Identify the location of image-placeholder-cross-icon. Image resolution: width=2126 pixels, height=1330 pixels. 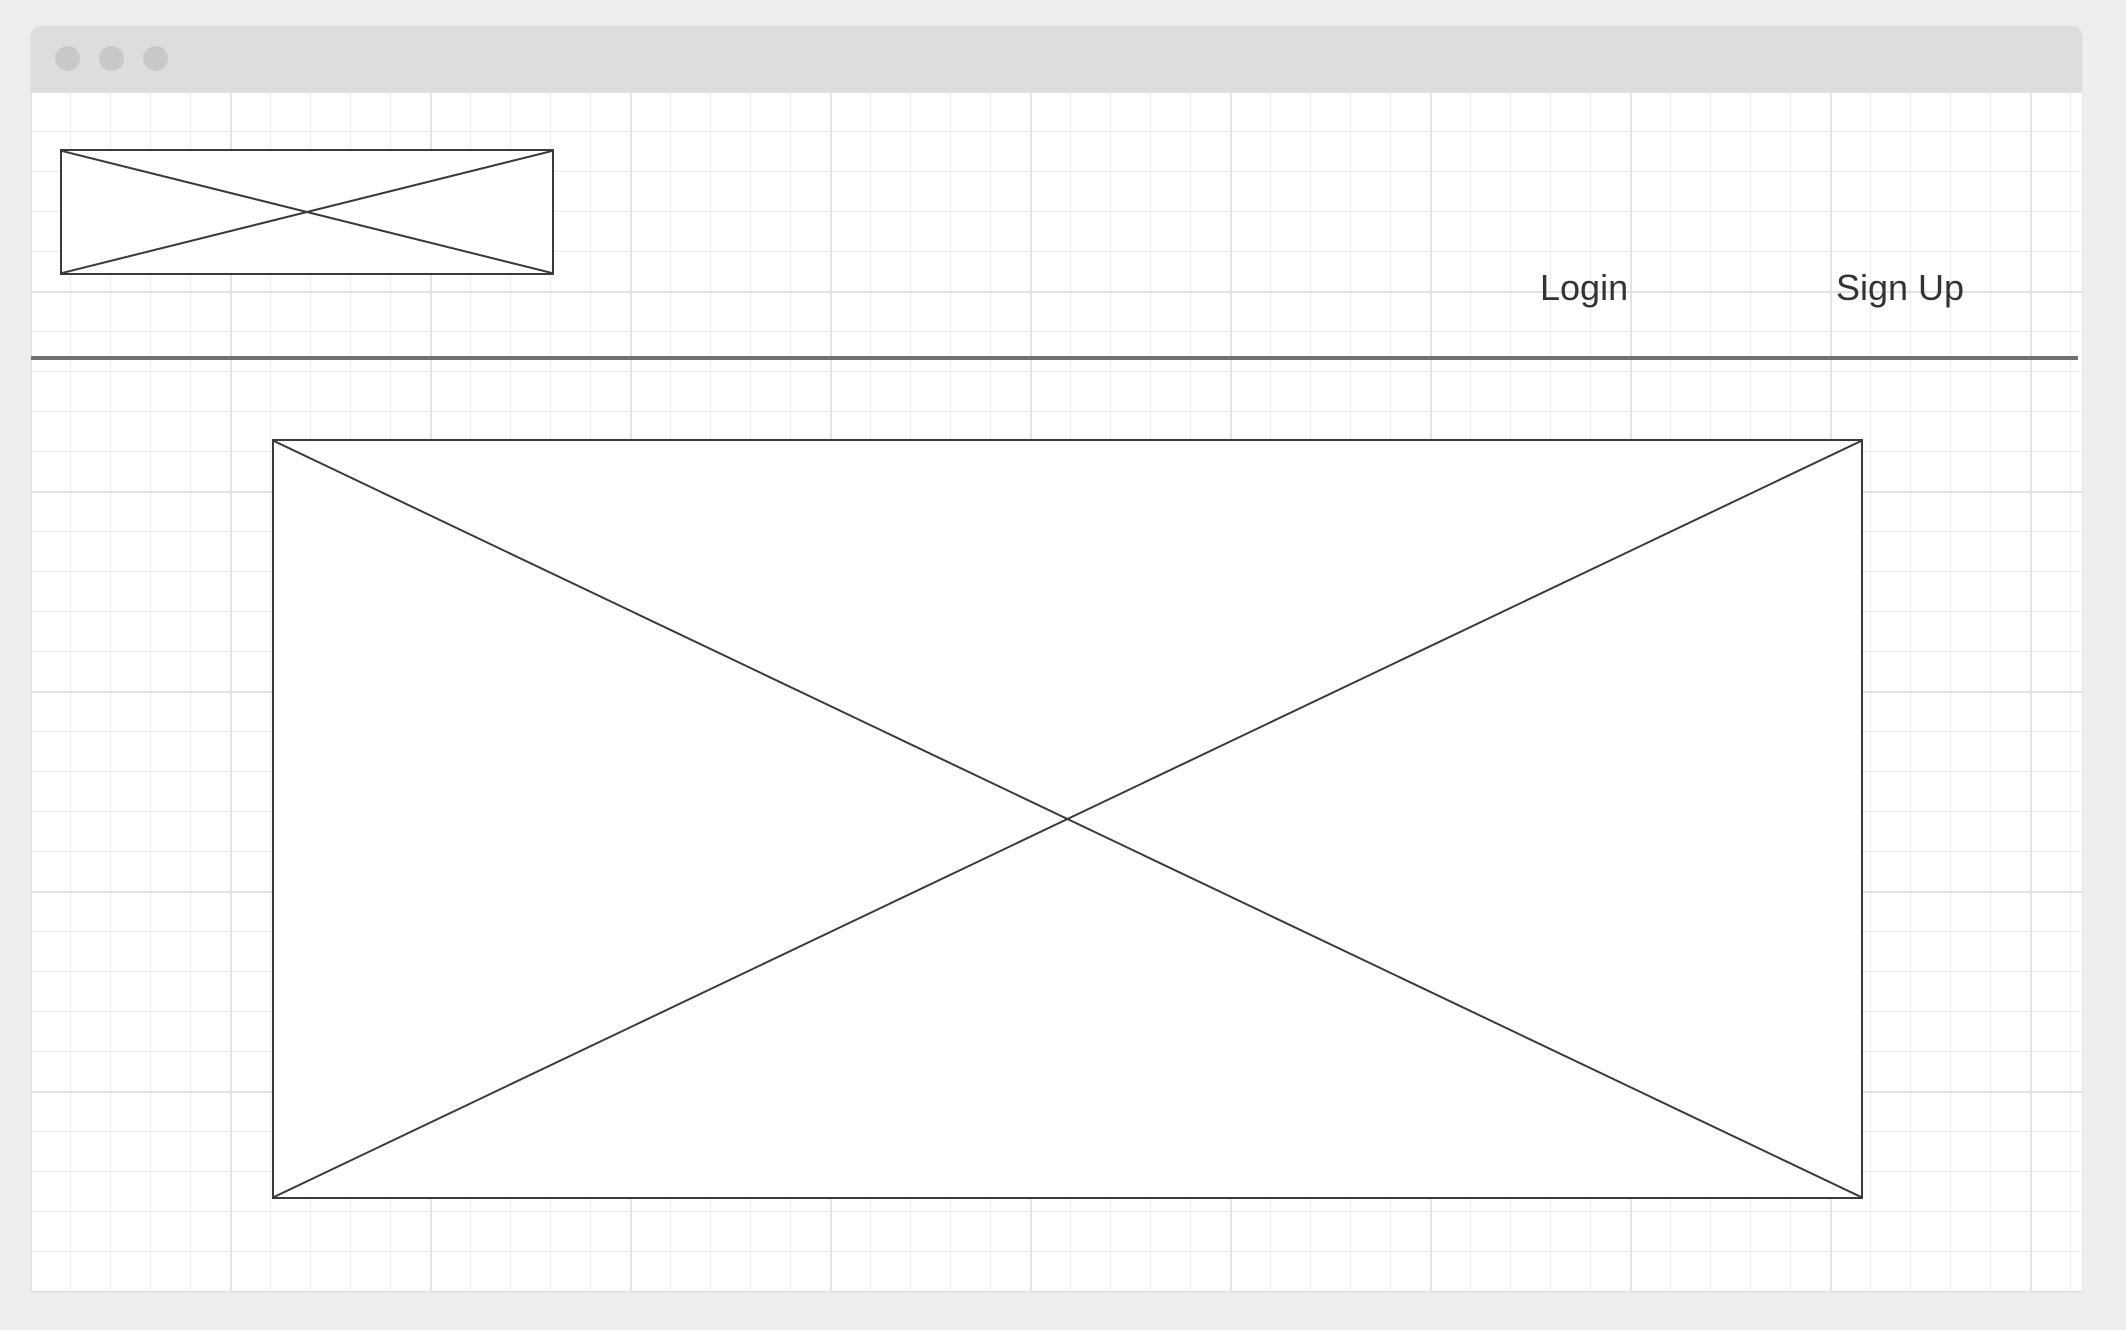
(307, 212).